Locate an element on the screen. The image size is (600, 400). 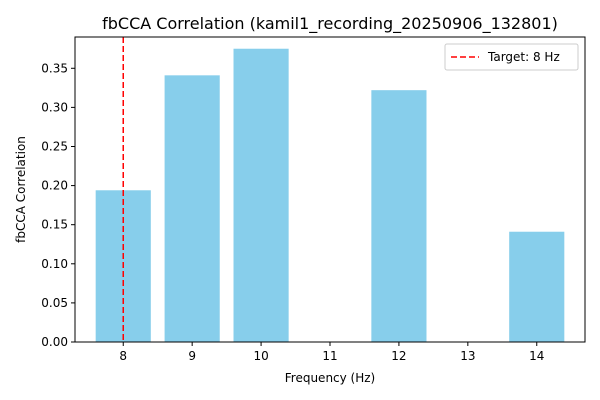
x-axis-title: Frequency (Hz) is located at coordinates (330, 378).